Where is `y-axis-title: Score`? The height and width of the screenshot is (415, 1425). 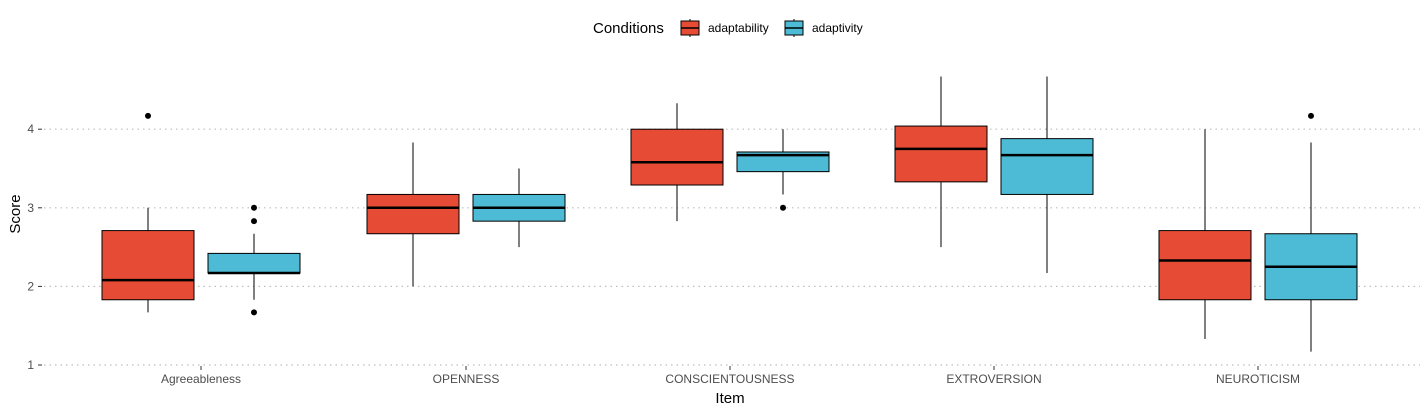
y-axis-title: Score is located at coordinates (15, 213).